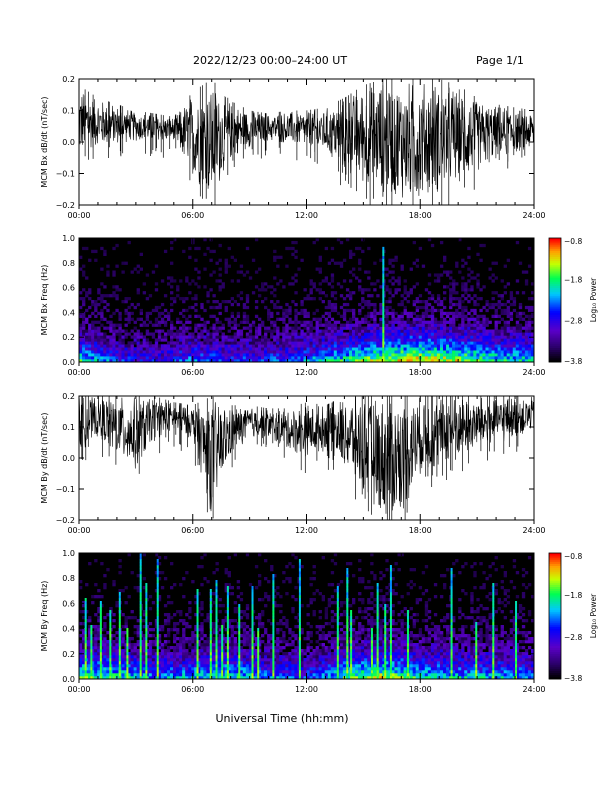 The image size is (612, 792). Describe the element at coordinates (383, 304) in the screenshot. I see `spectrogram-line` at that location.